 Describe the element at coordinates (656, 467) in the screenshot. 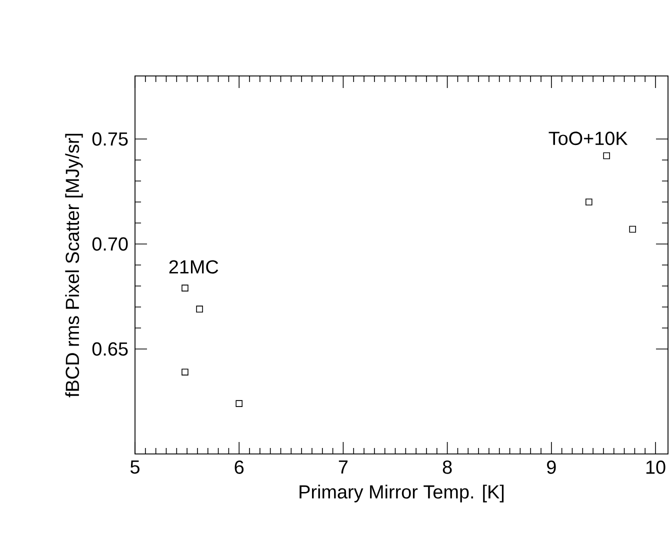

I see `x-tick-label: 10` at that location.